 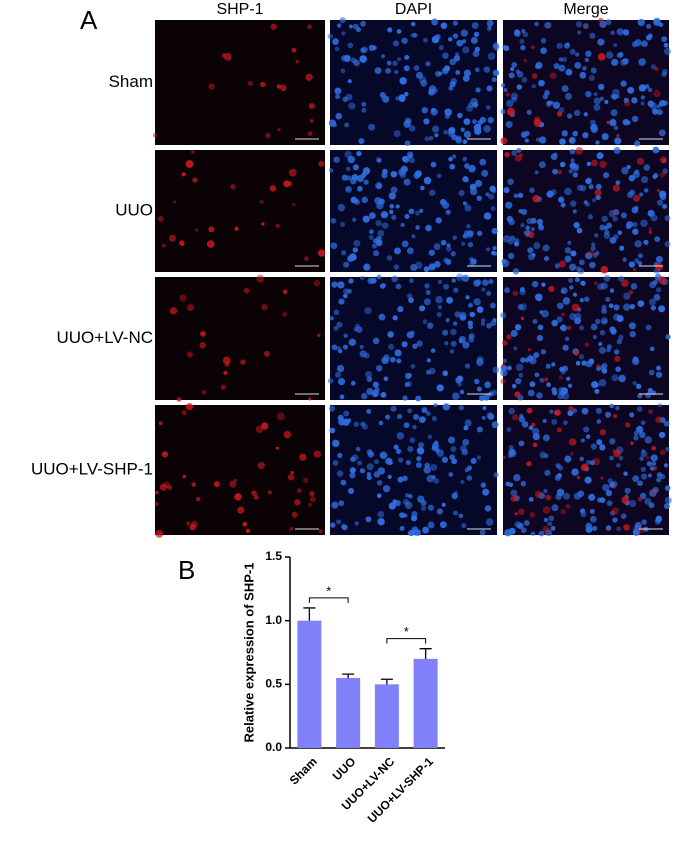 I want to click on error-bar, so click(x=386, y=681).